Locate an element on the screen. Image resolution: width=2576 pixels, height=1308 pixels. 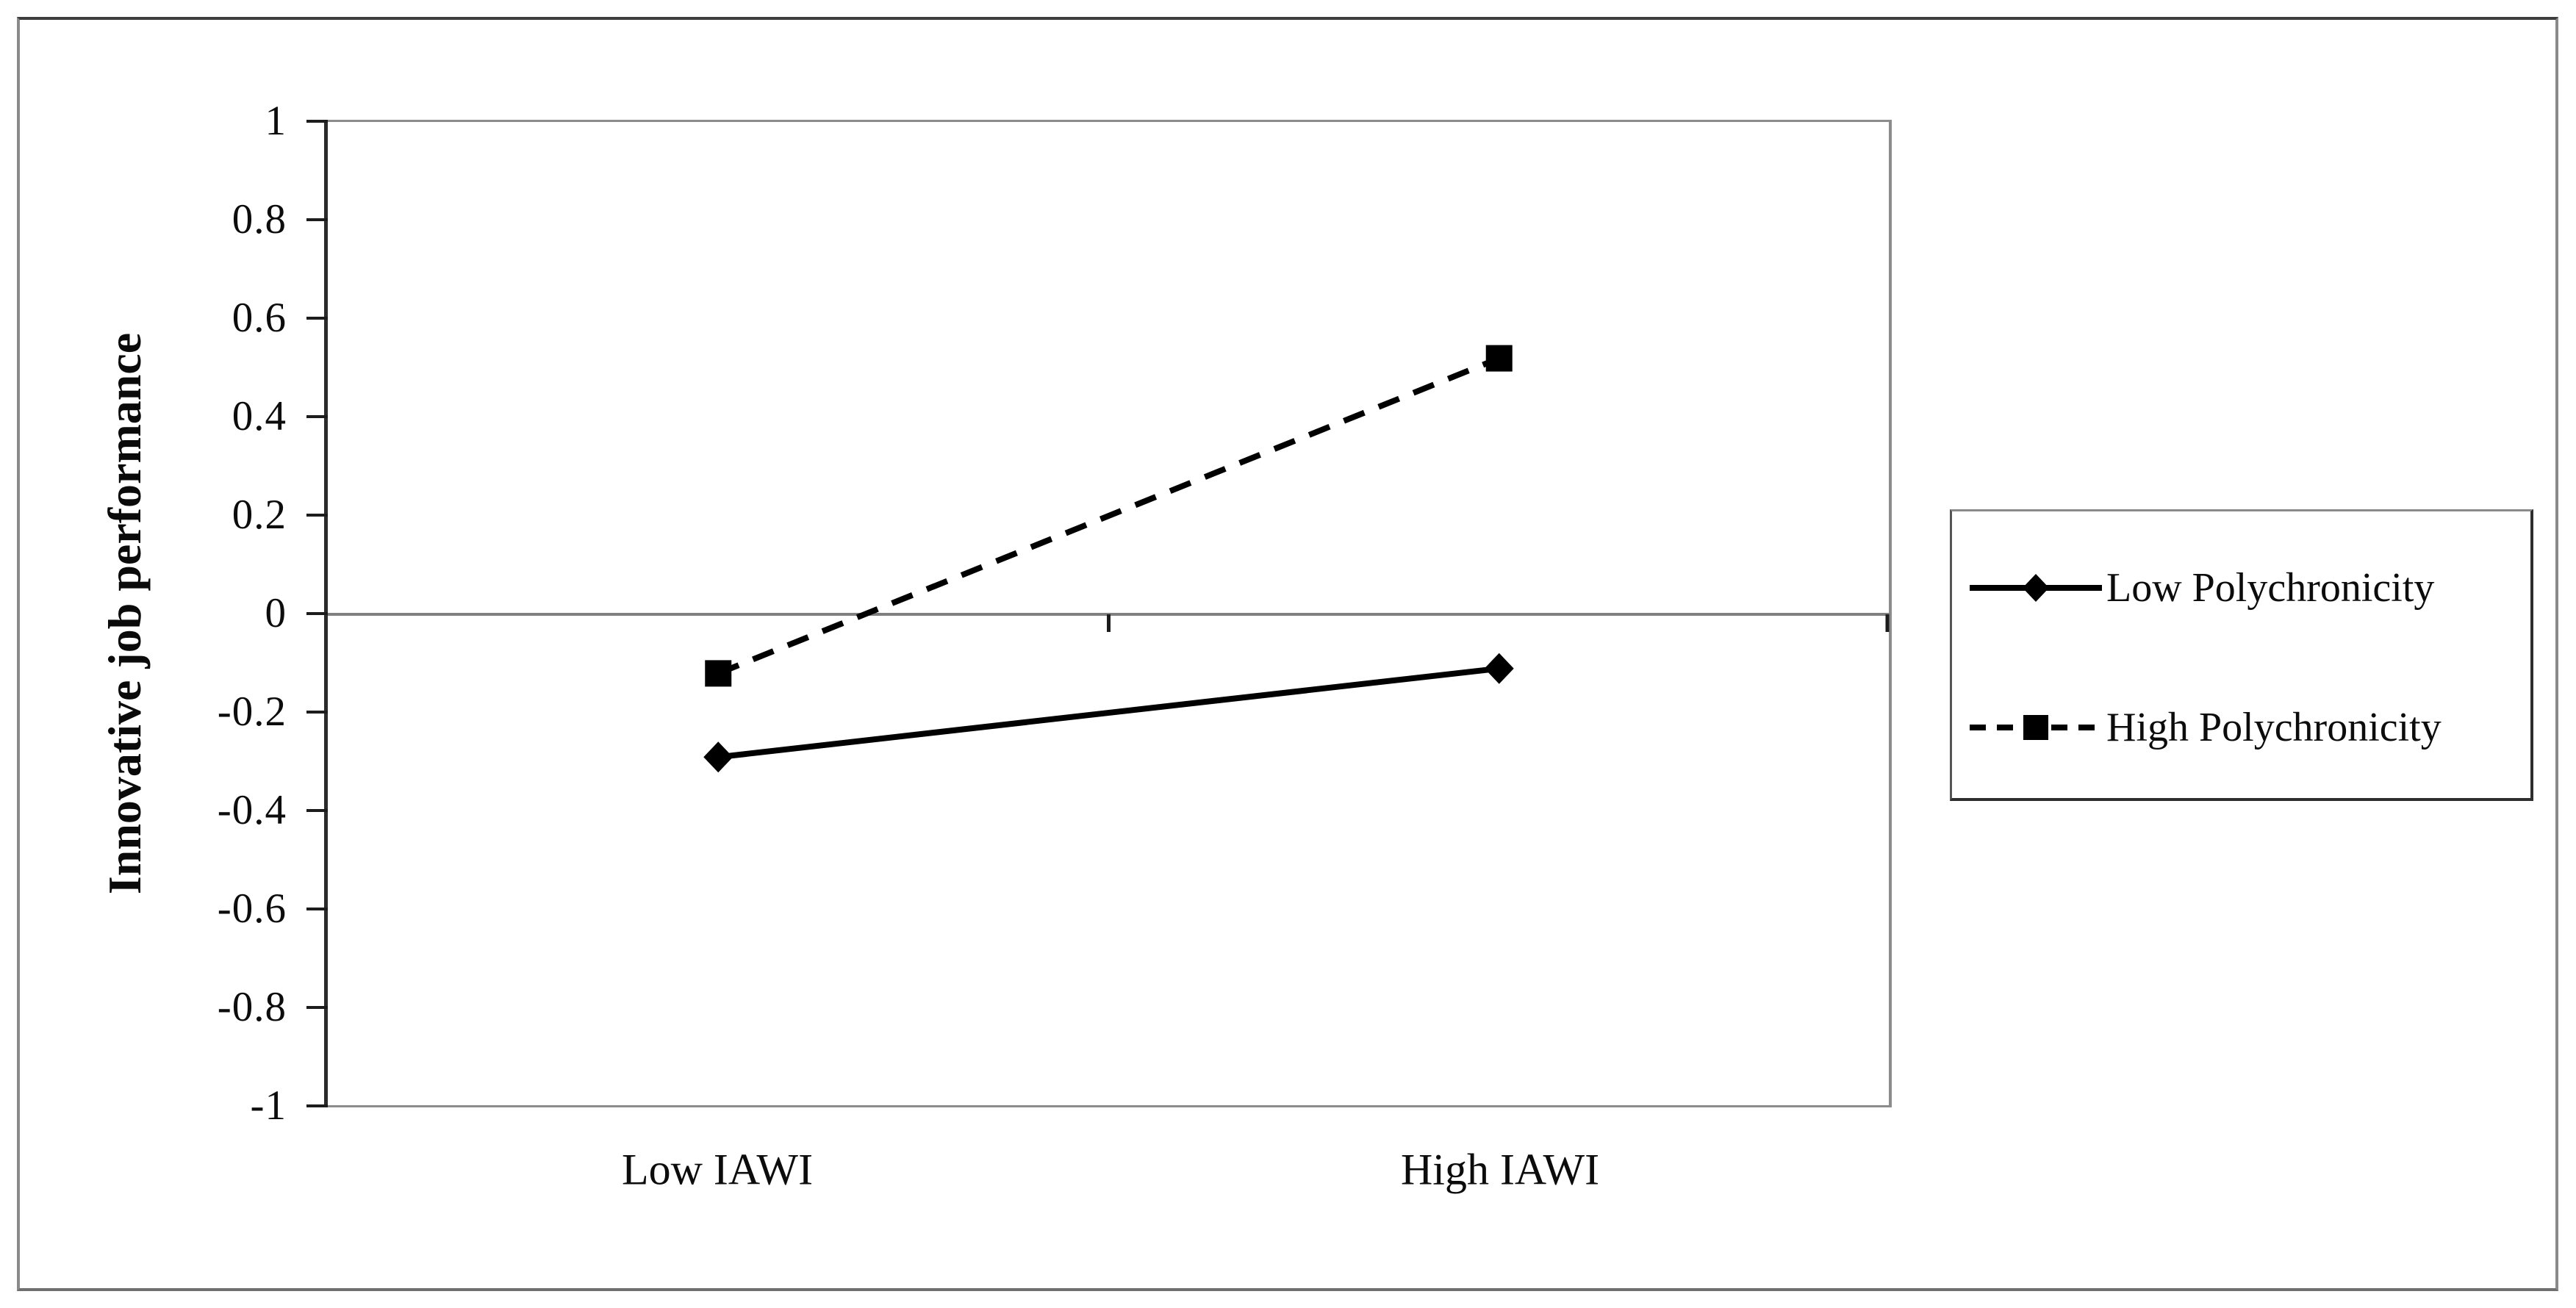
legend-entry-high-polychronicity: High Polychronicity is located at coordinates (2206, 727).